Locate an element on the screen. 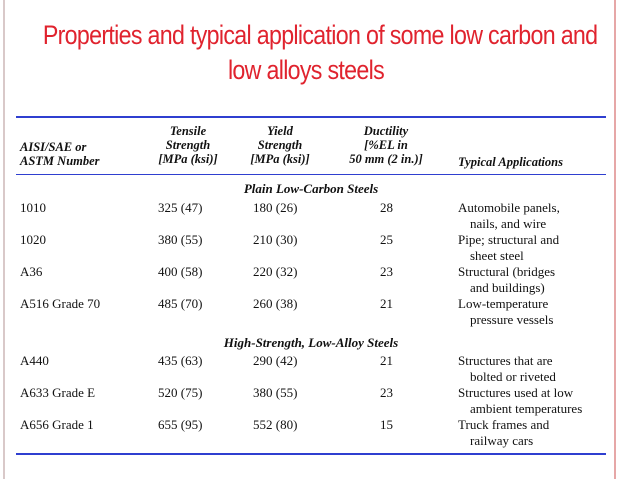  cell-yield: 380 (55) is located at coordinates (275, 392).